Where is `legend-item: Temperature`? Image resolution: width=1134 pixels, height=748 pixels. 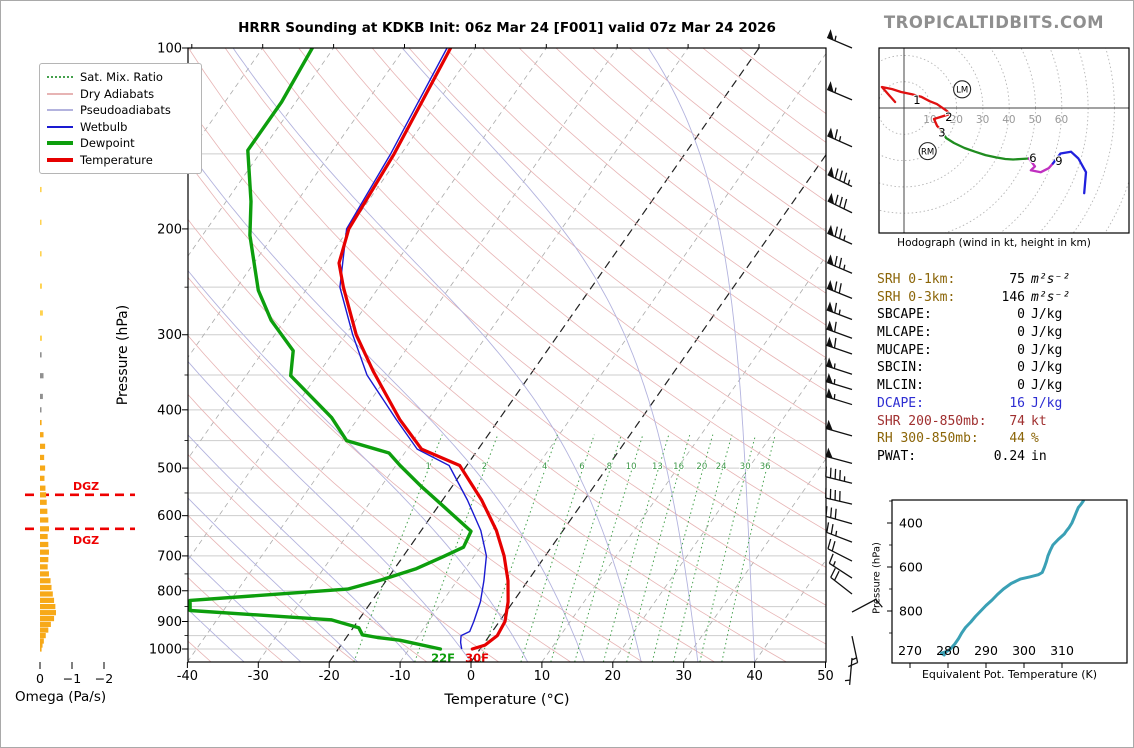
legend-item: Temperature is located at coordinates (120, 160).